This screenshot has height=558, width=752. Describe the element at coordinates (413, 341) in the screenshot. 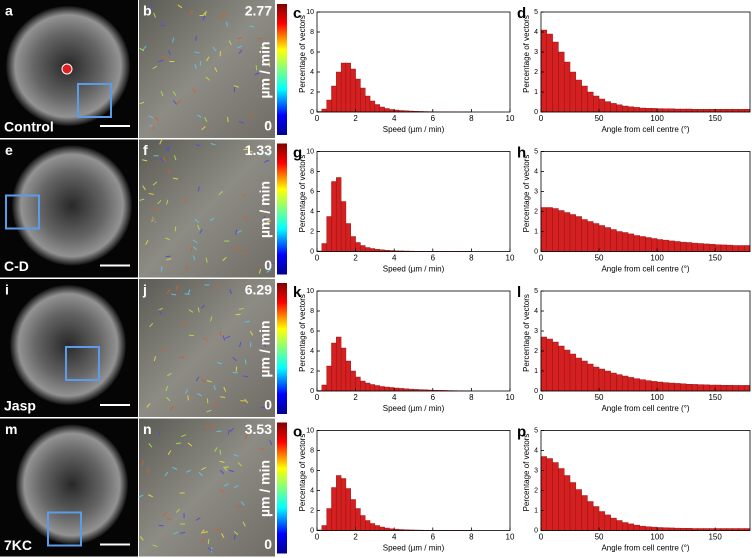

I see `axes-frame` at that location.